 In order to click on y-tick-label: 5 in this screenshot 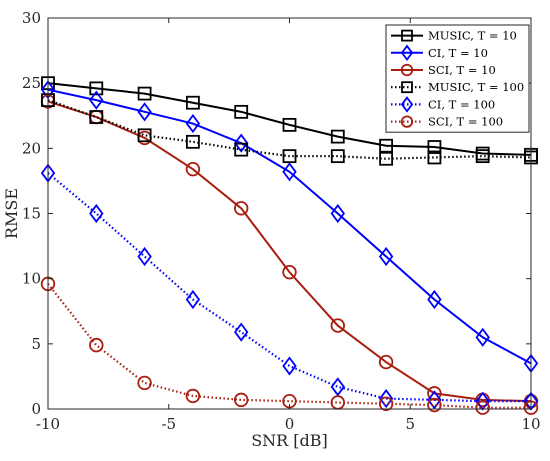, I will do `click(36, 344)`.